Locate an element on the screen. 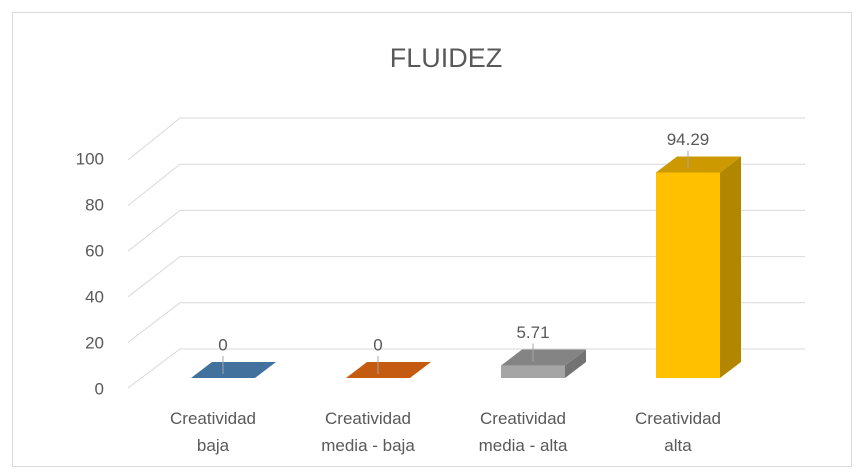 Image resolution: width=863 pixels, height=475 pixels. y-tick-label: 100 is located at coordinates (90, 158).